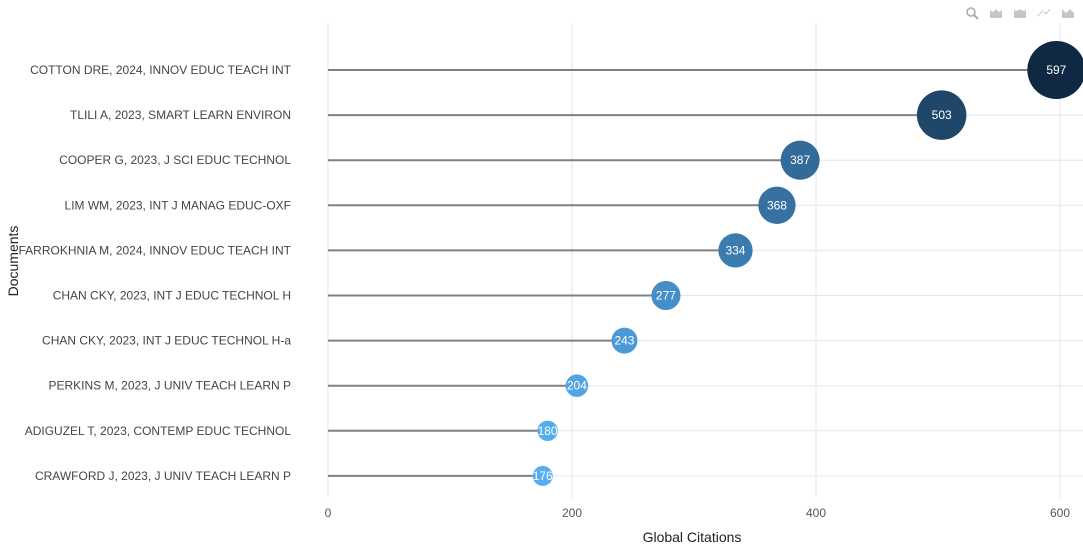  What do you see at coordinates (169, 386) in the screenshot?
I see `y-tick-label: PERKINS M, 2023, J UNIV TEACH LEARN P` at bounding box center [169, 386].